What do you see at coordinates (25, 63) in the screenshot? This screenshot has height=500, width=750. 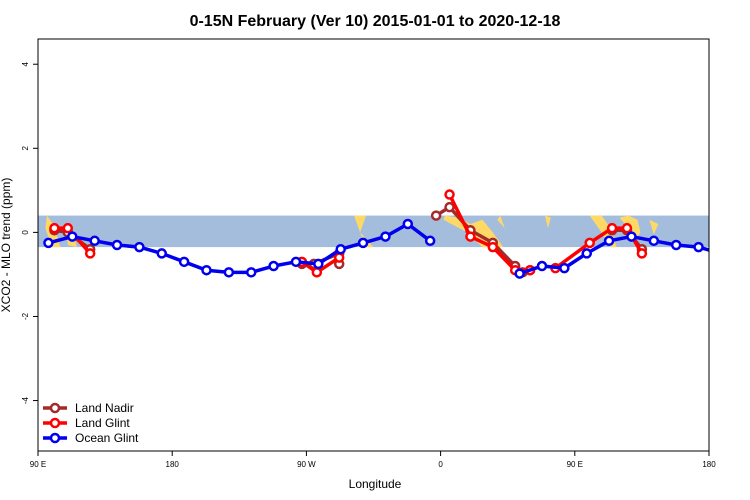 I see `y-tick-label: 4` at bounding box center [25, 63].